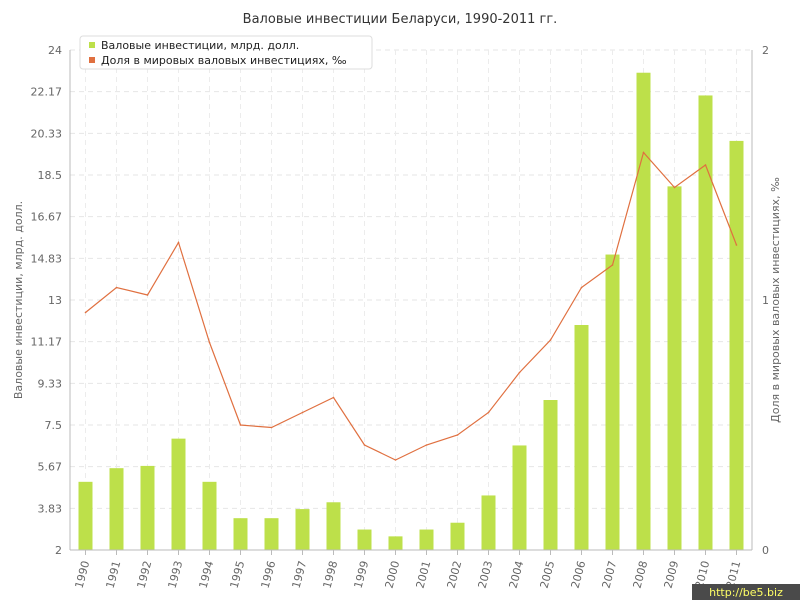 The image size is (800, 600). What do you see at coordinates (50, 175) in the screenshot?
I see `y-tick-label: 18.5` at bounding box center [50, 175].